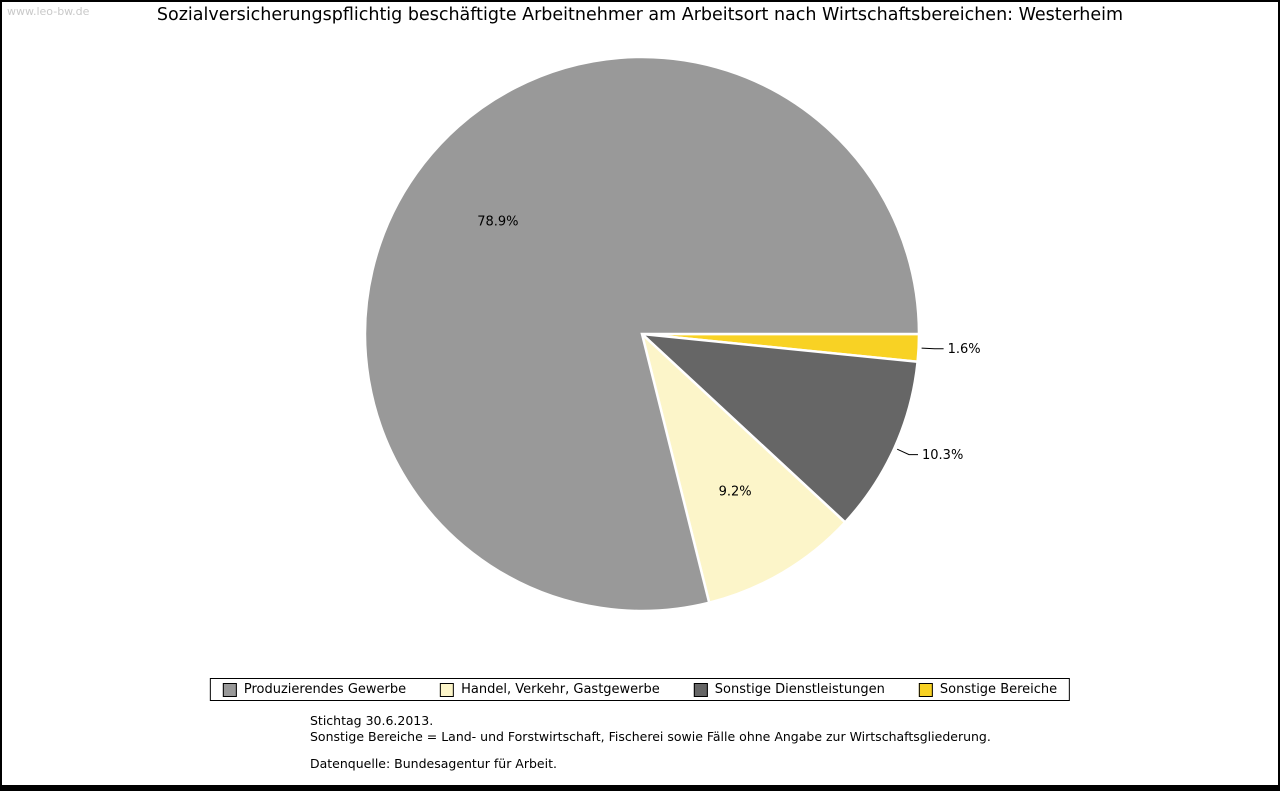  I want to click on pie-callout-line-sonstige-bereiche, so click(932, 348).